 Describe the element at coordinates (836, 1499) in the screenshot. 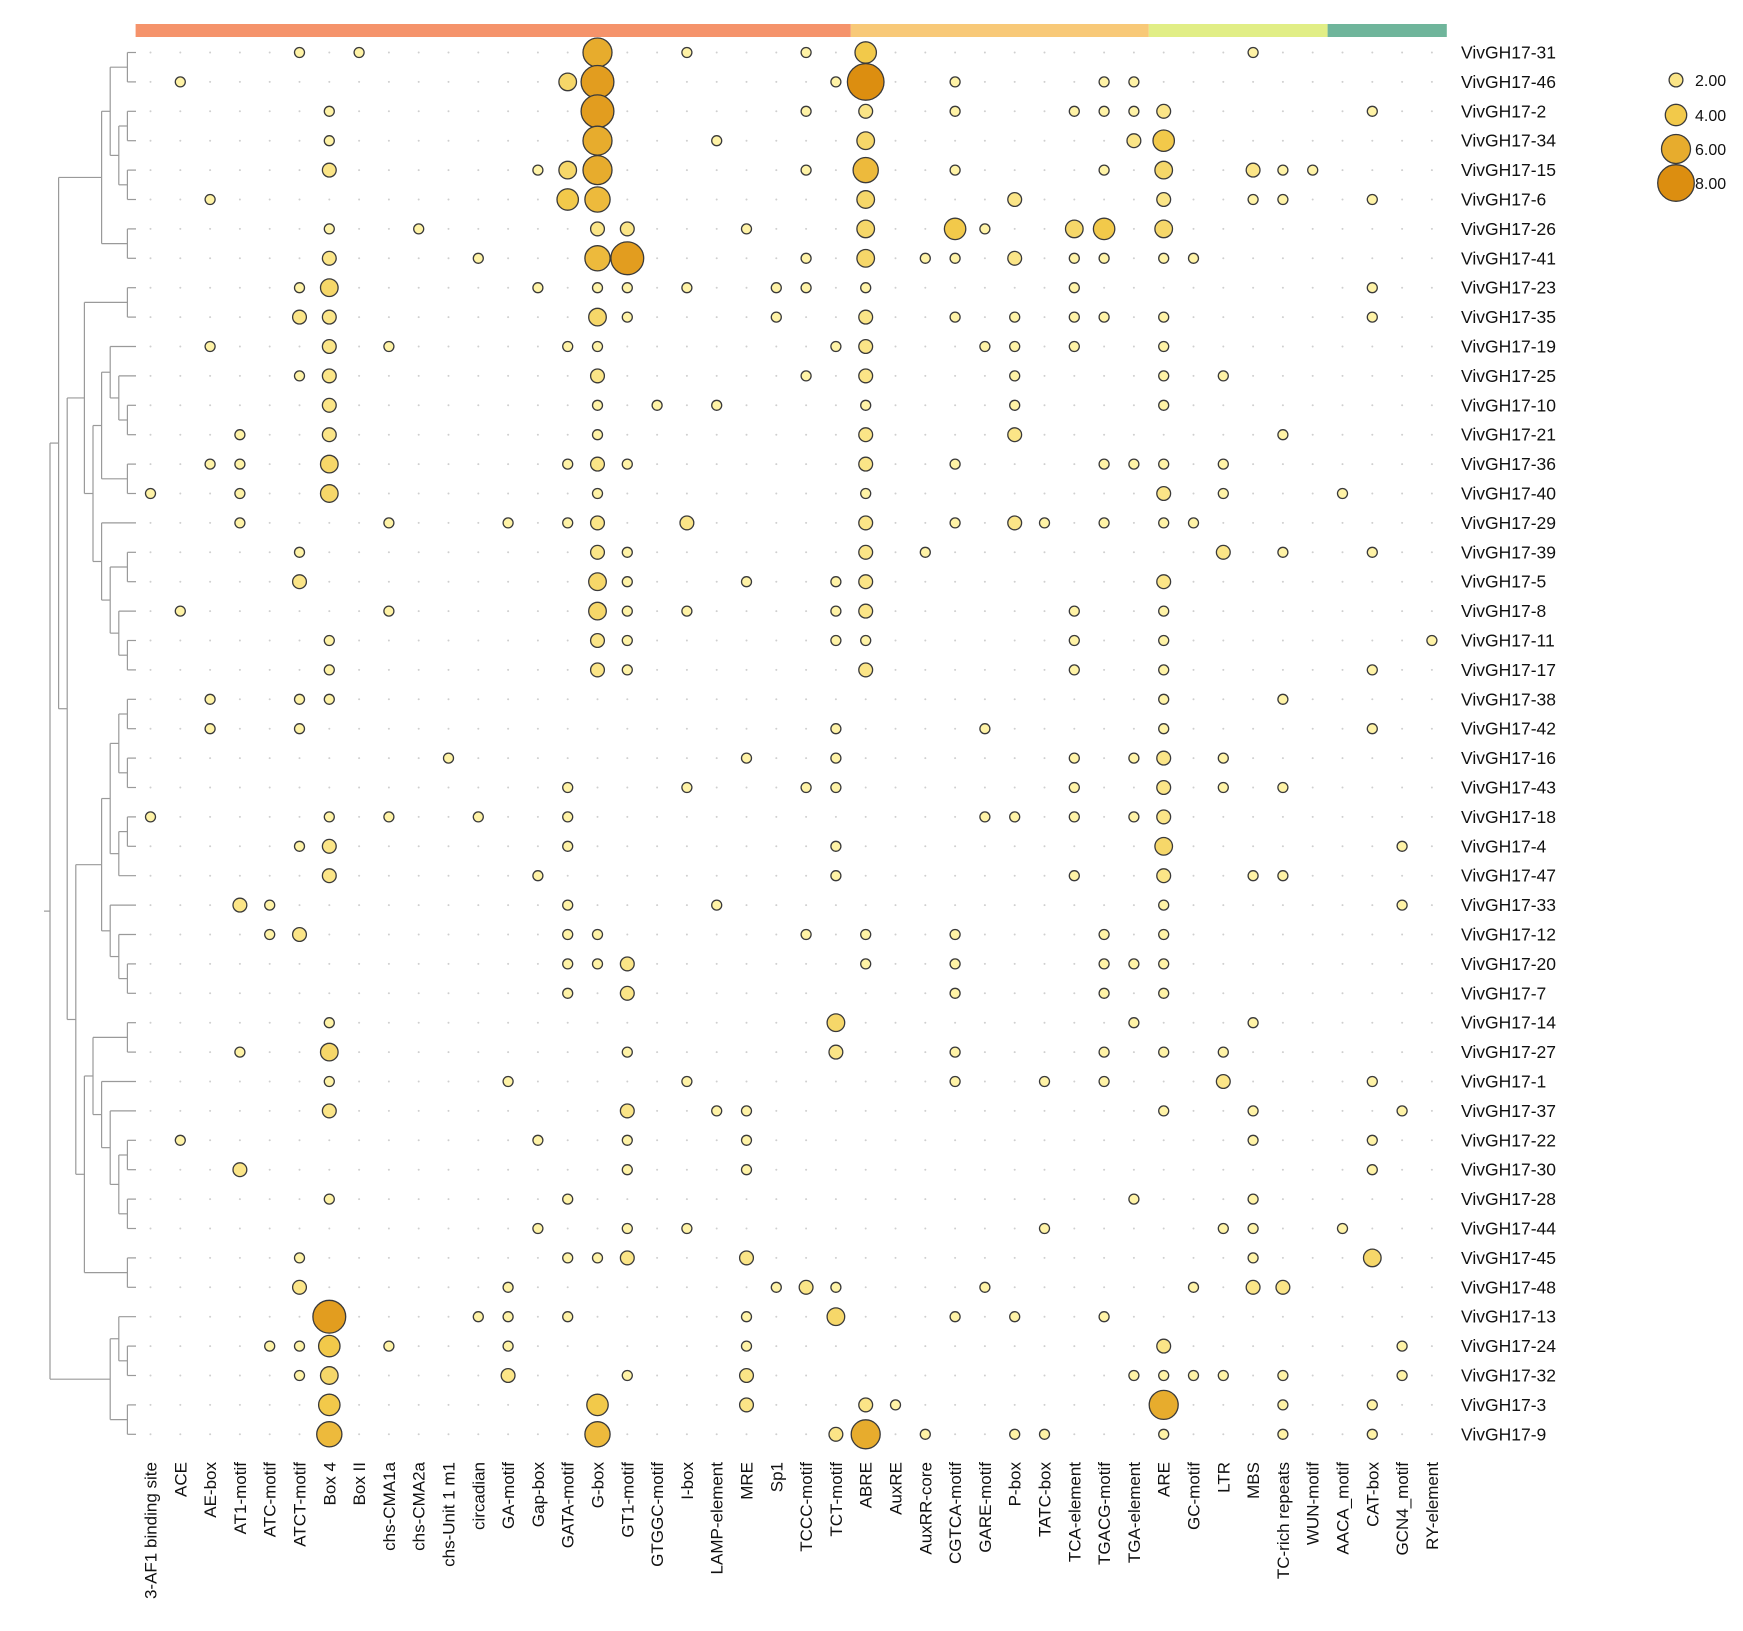

I see `column-label: TCT-motif` at that location.